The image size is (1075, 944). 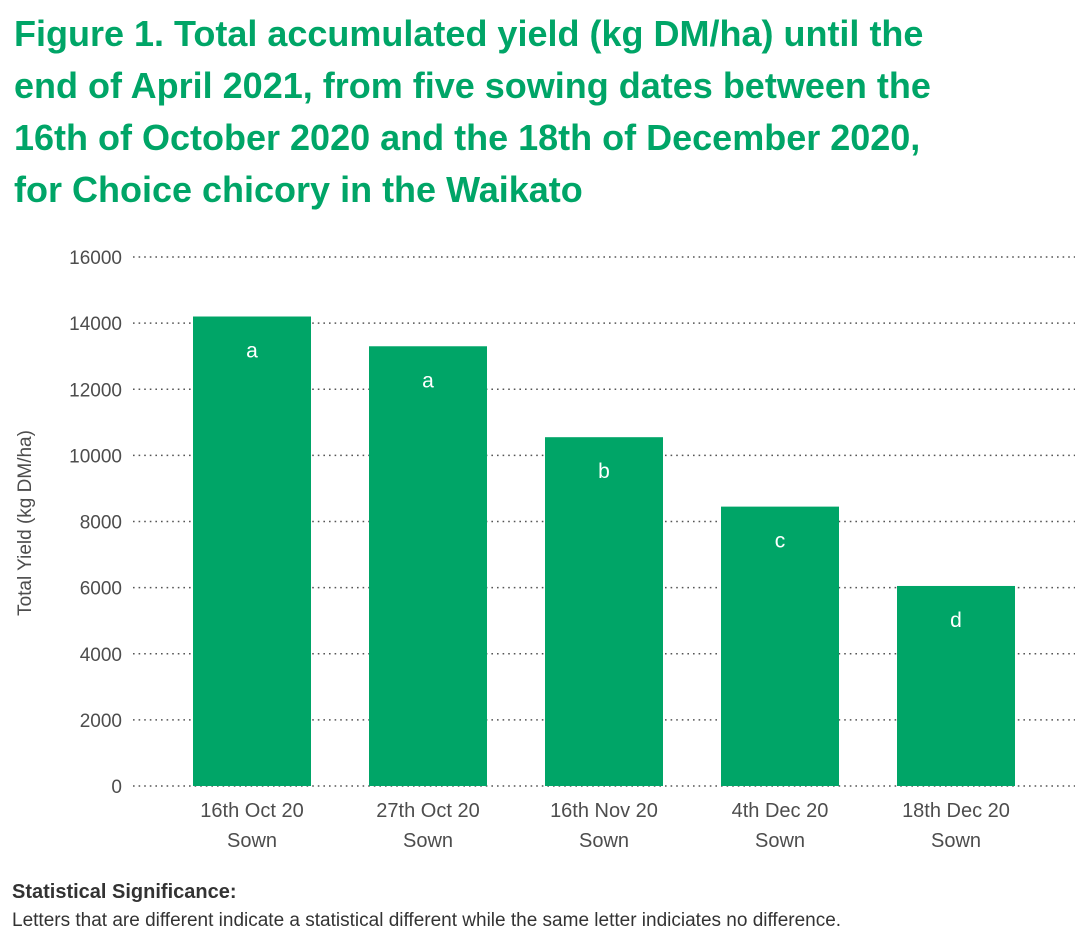 I want to click on footnote-heading: Statistical Significance:, so click(x=124, y=892).